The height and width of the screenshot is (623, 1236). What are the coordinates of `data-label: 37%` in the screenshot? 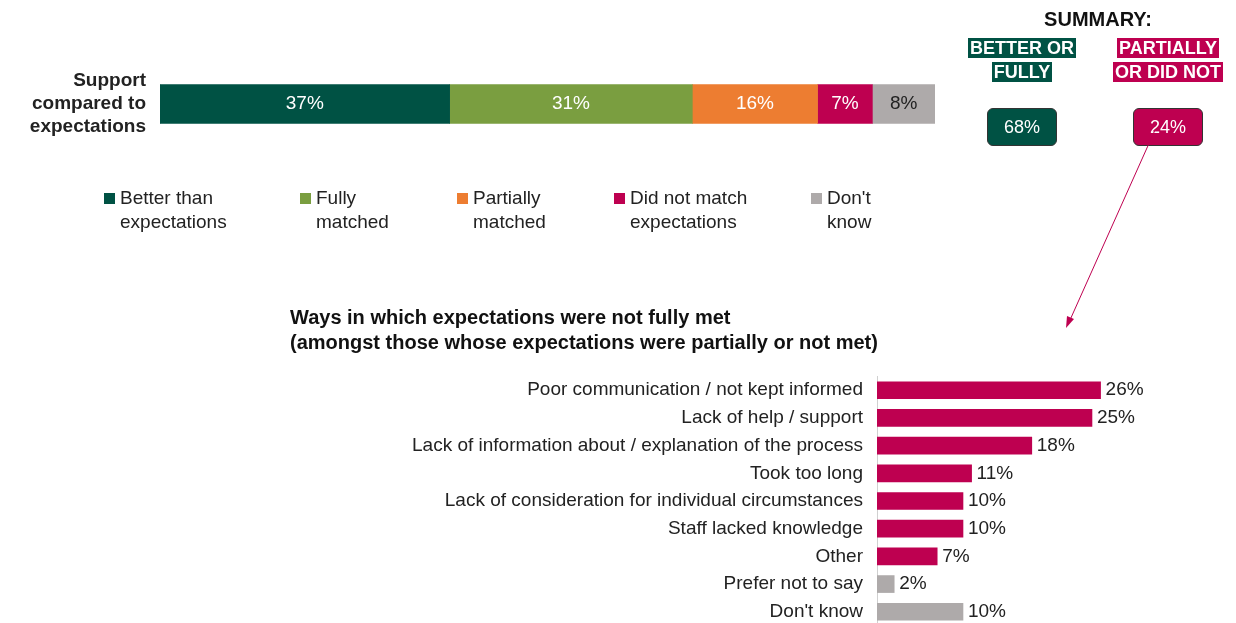 It's located at (304, 103).